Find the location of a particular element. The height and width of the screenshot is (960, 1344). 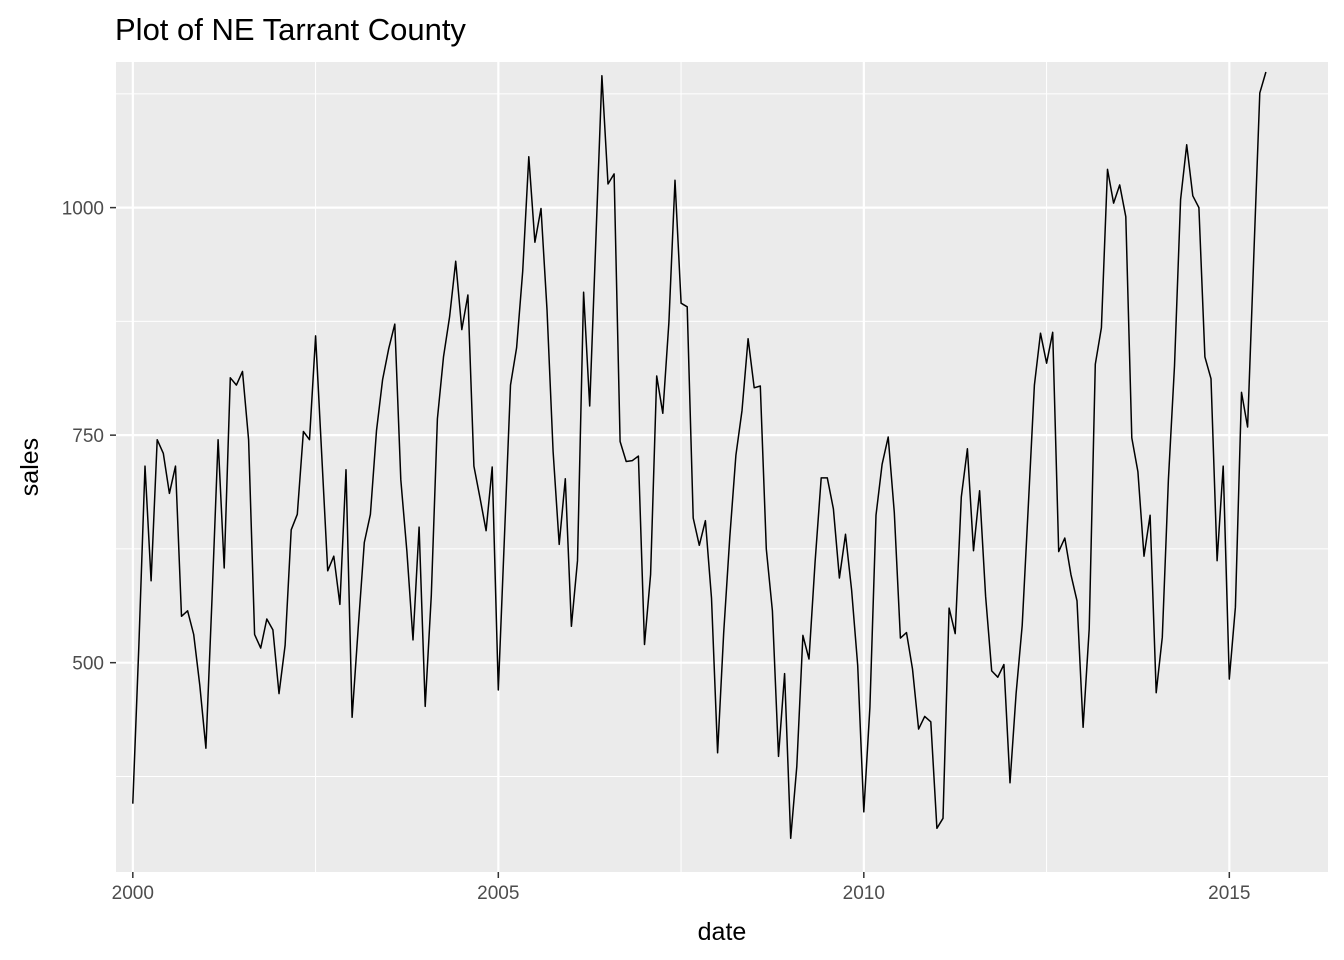

x-tick-label: 2015 is located at coordinates (1229, 893).